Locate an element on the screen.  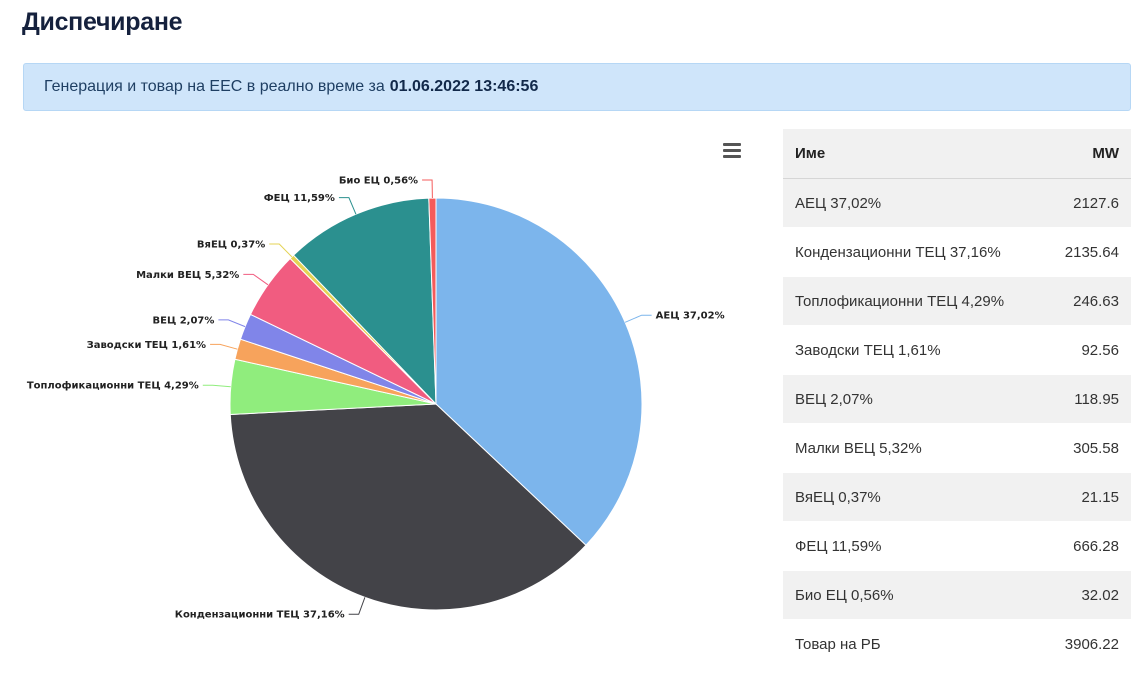
table-row: Био ЕЦ 0,56% 32.02 is located at coordinates (957, 595).